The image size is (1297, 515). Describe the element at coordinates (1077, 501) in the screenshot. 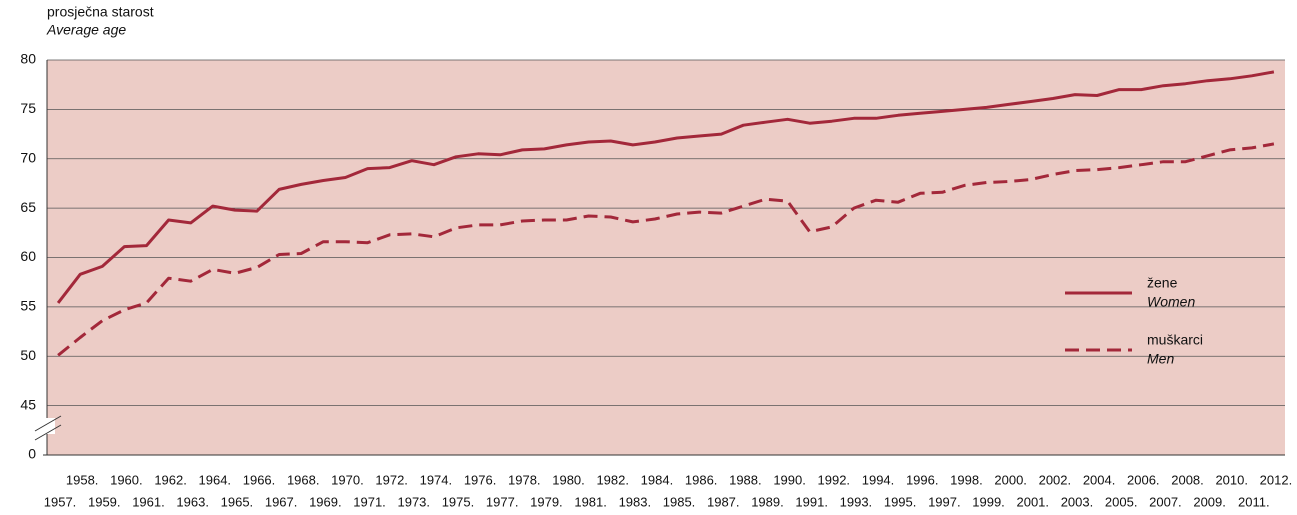

I see `x-tick-label: 2003.` at that location.